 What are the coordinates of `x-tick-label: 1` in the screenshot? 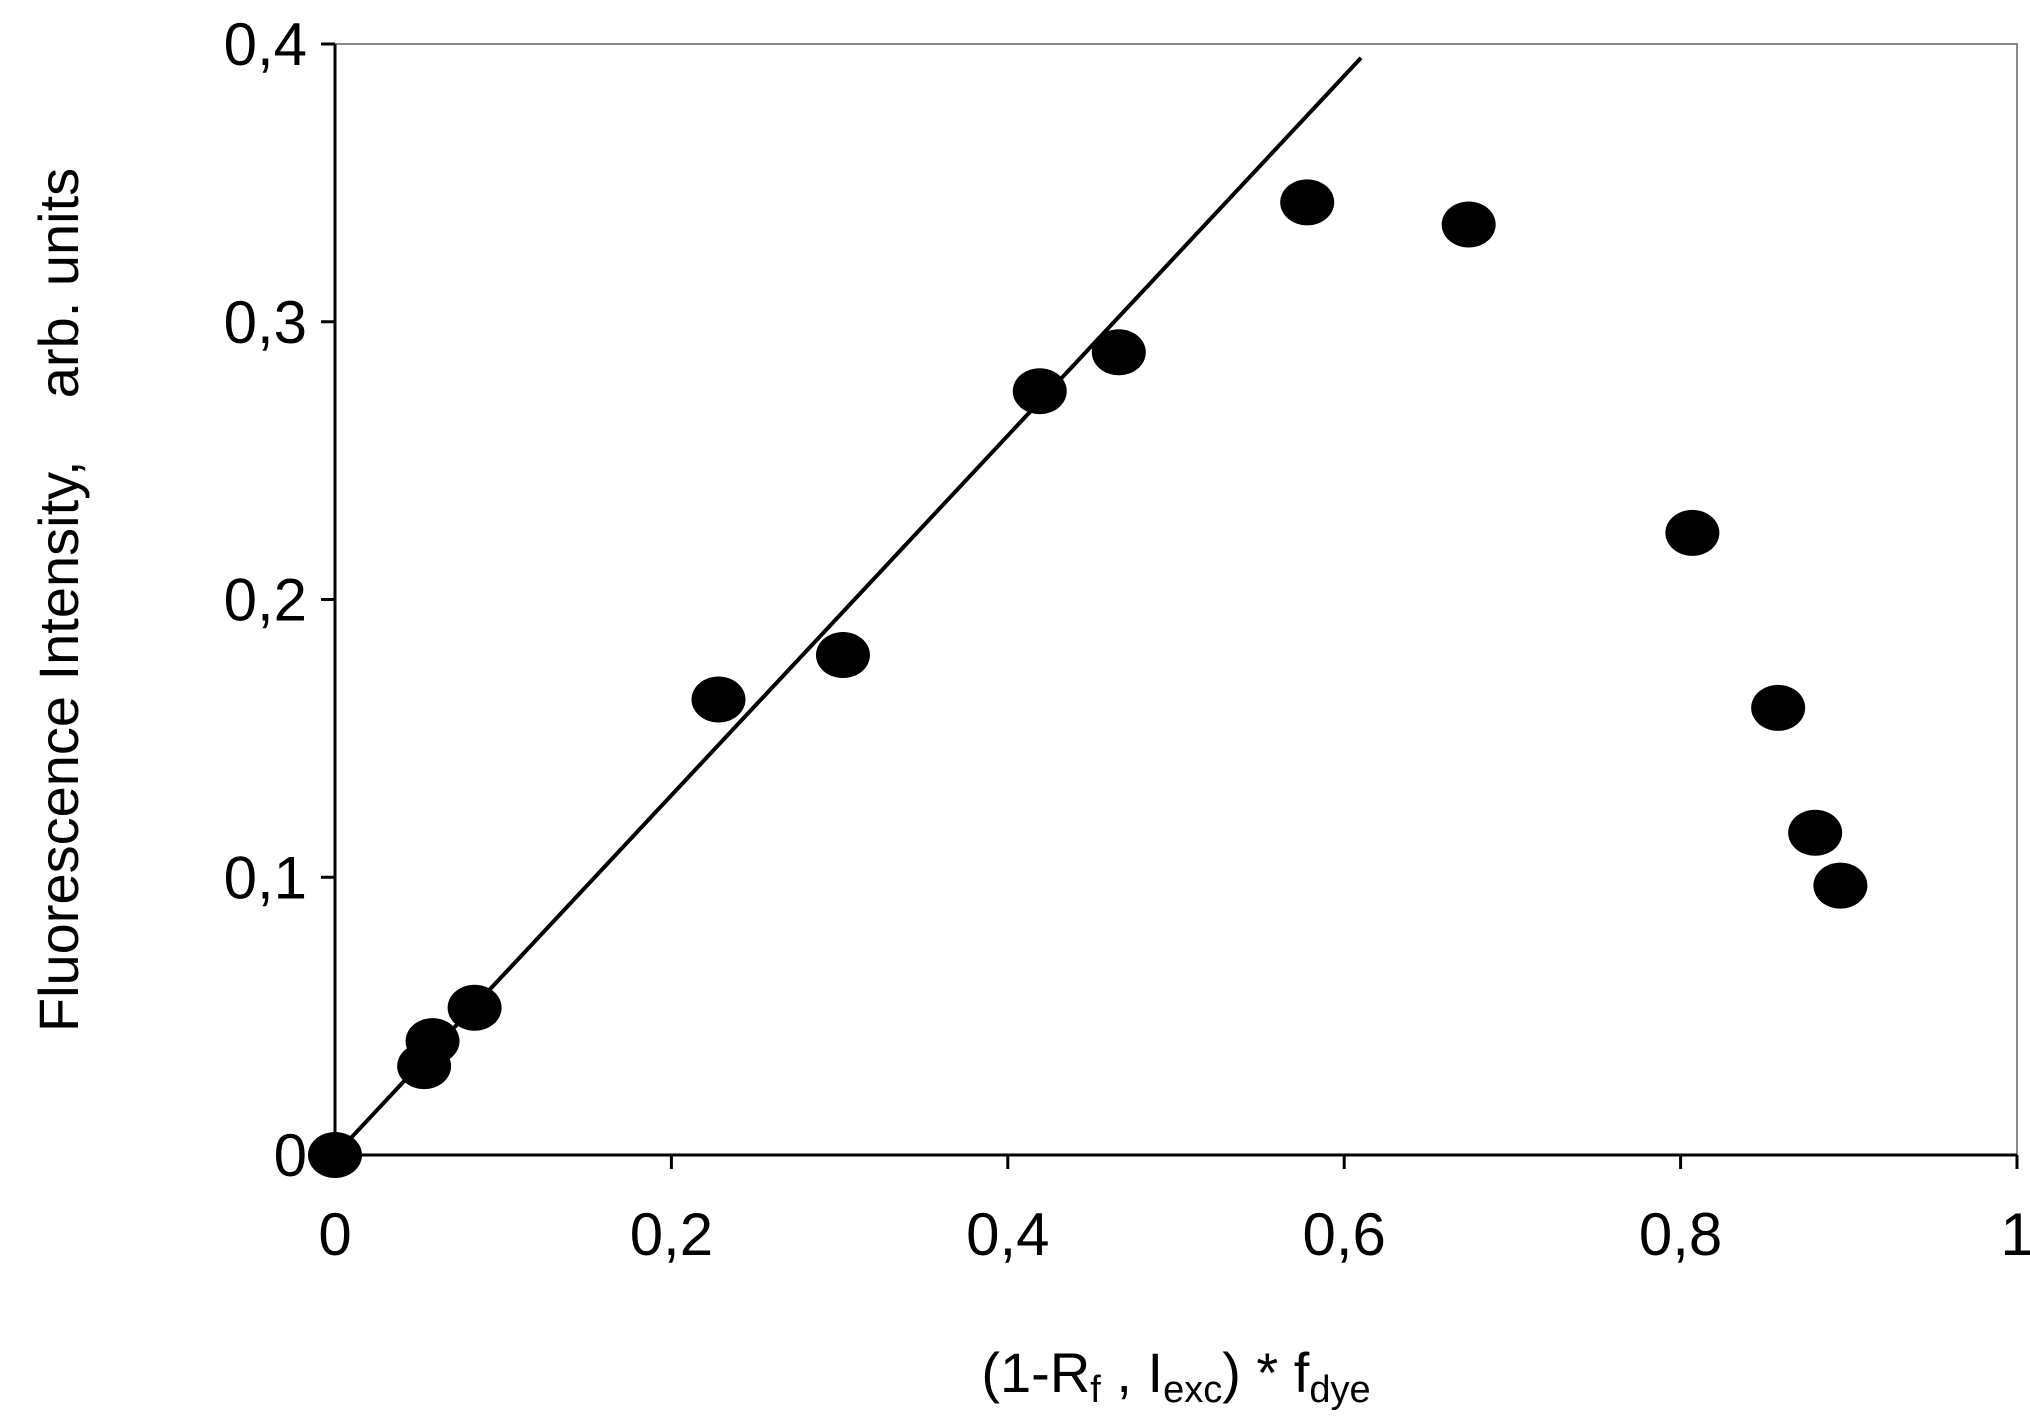 It's located at (2015, 1234).